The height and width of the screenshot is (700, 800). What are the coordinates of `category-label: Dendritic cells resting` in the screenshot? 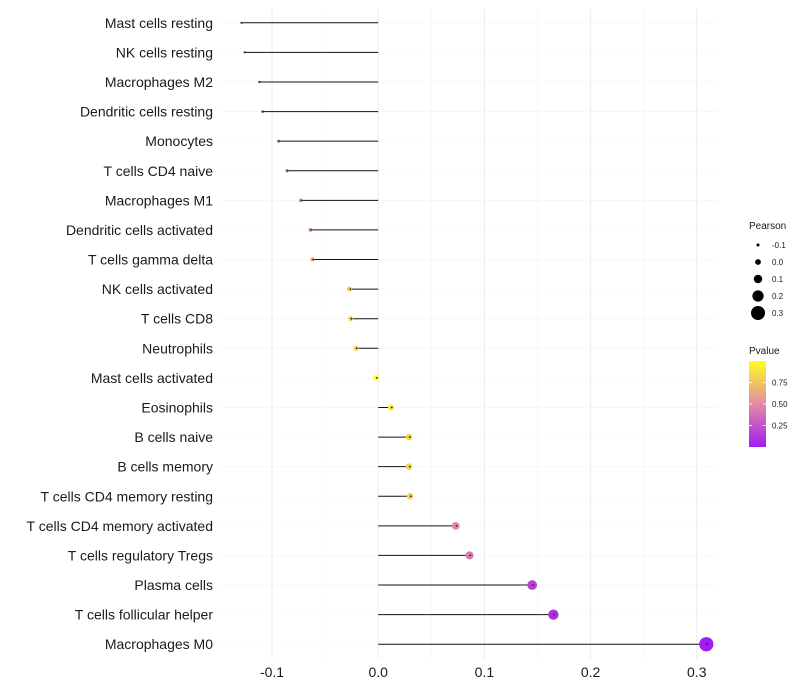 It's located at (146, 112).